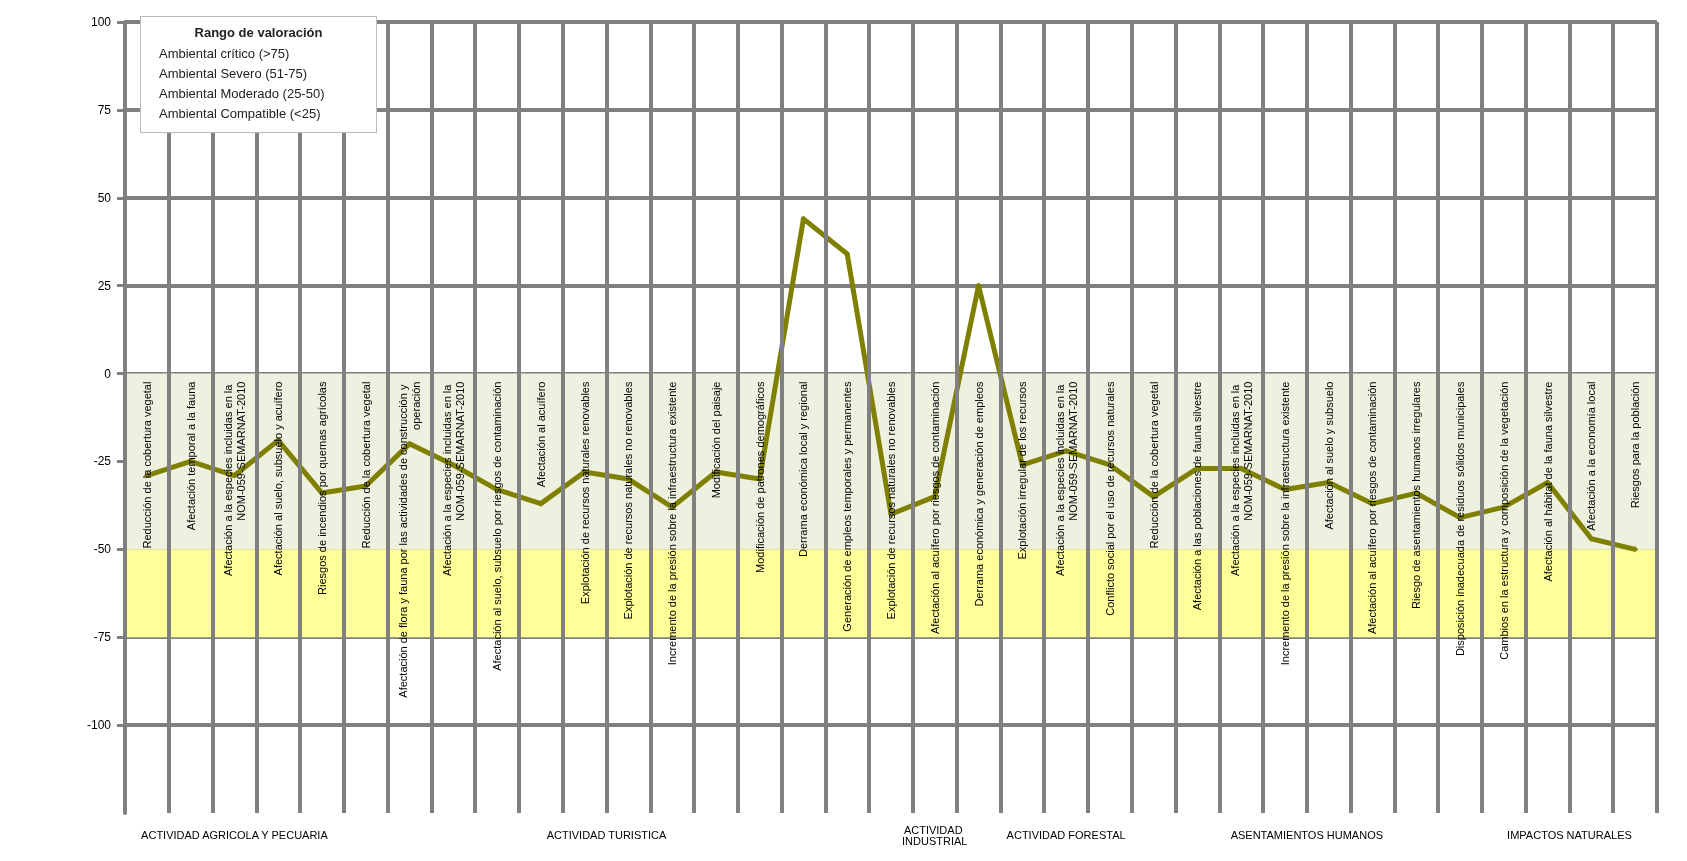 This screenshot has height=861, width=1687. What do you see at coordinates (242, 93) in the screenshot?
I see `annotation: Ambiental Moderado (25-50)` at bounding box center [242, 93].